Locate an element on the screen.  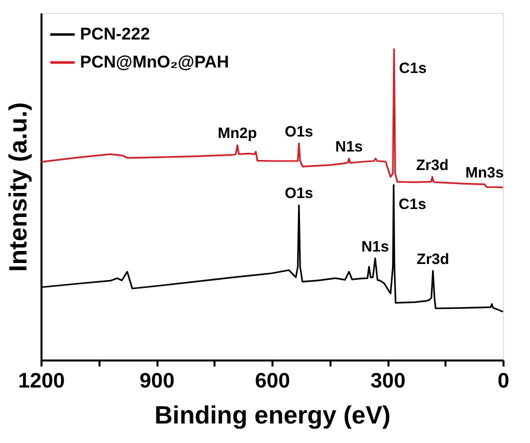
x-tick-label: 300 is located at coordinates (388, 381).